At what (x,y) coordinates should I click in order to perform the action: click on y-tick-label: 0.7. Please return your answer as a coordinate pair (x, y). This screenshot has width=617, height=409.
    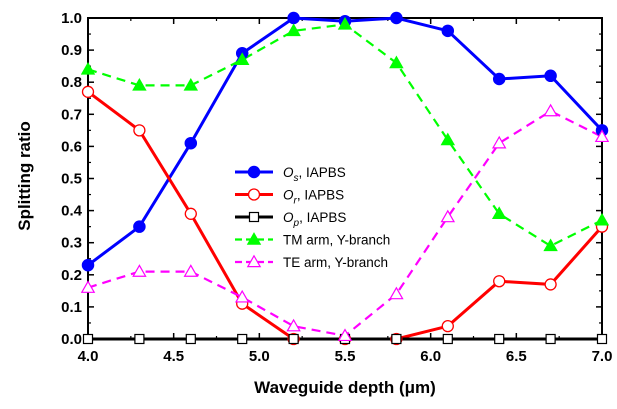
    Looking at the image, I should click on (71, 114).